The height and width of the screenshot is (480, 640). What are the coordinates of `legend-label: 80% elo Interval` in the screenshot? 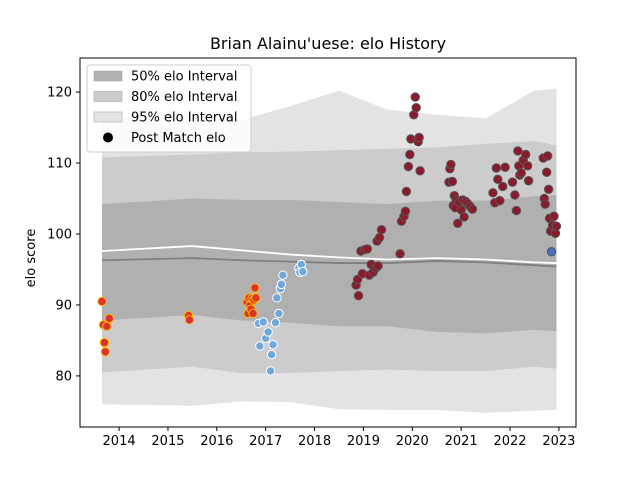 It's located at (184, 97).